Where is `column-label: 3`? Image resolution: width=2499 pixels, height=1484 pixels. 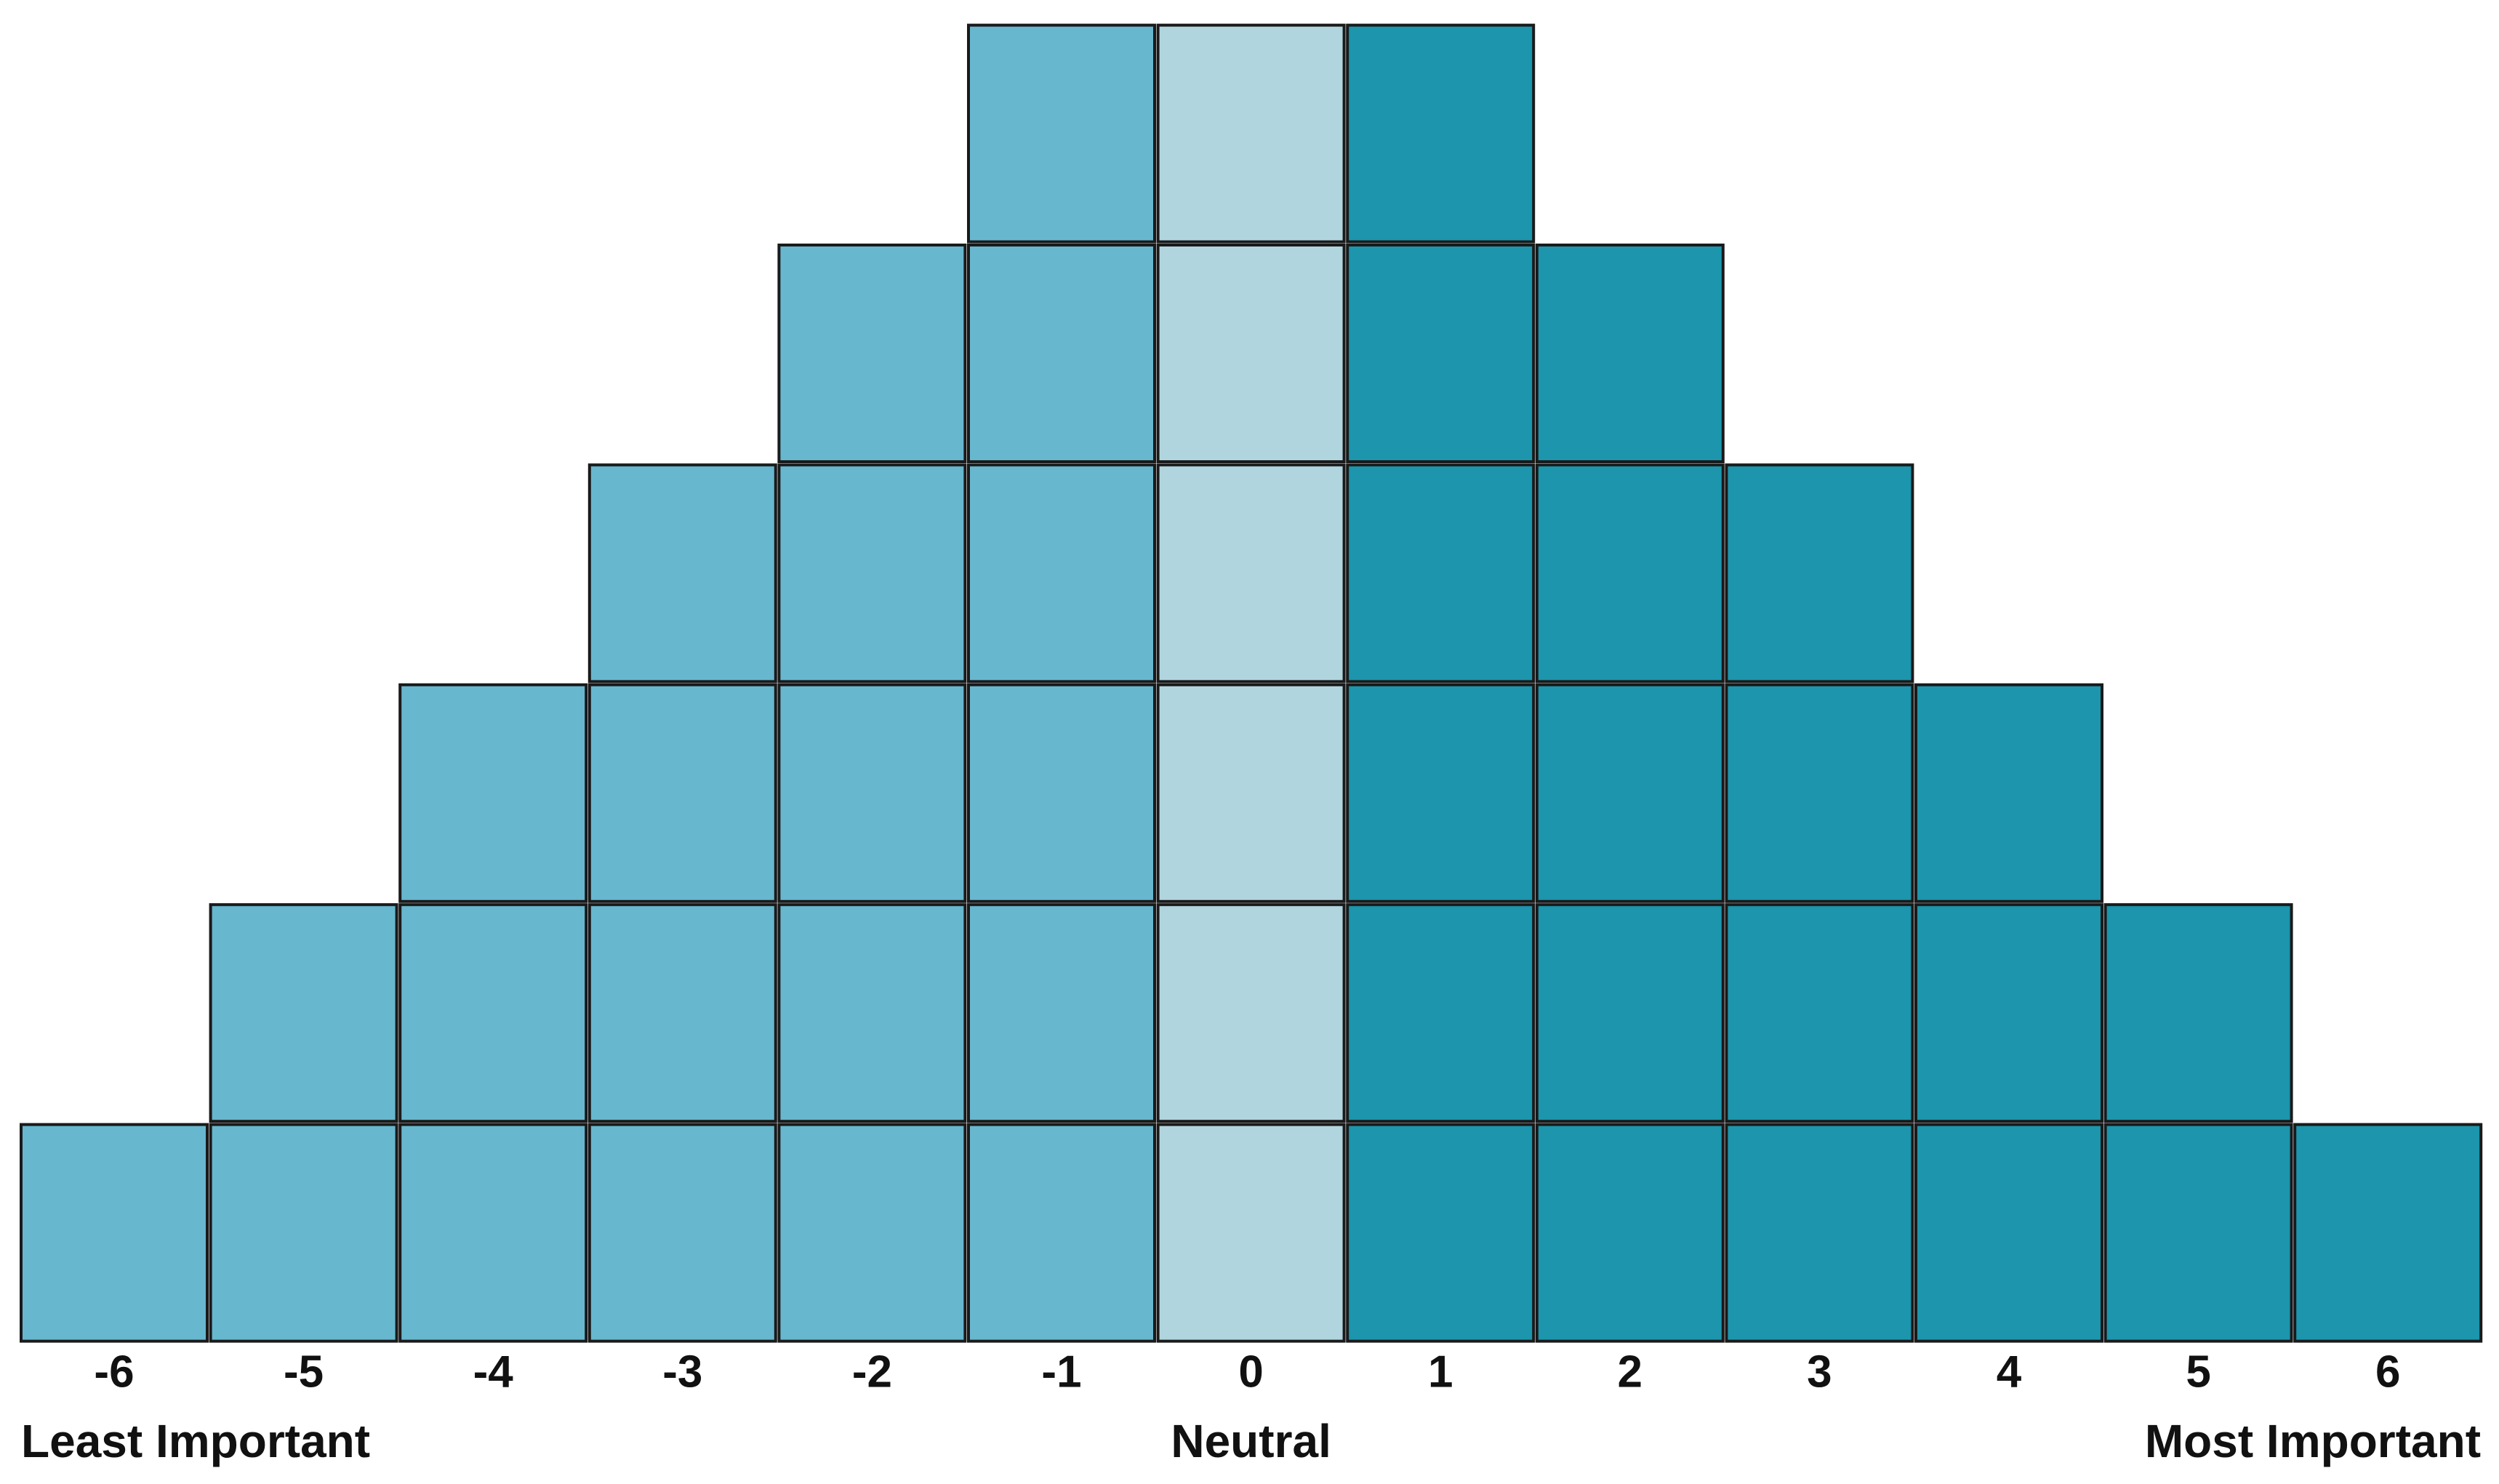
column-label: 3 is located at coordinates (1819, 1372).